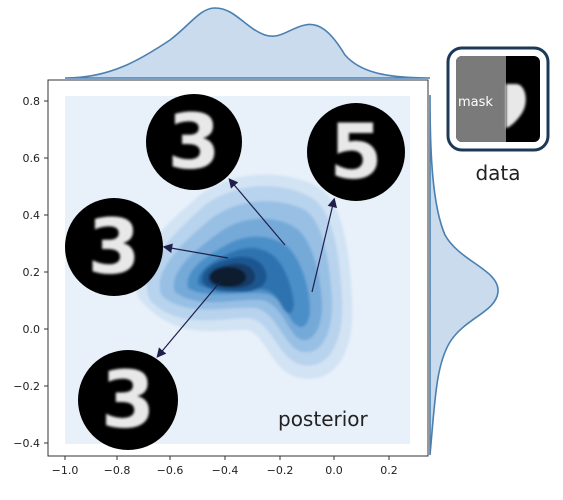 The height and width of the screenshot is (500, 563). Describe the element at coordinates (475, 102) in the screenshot. I see `mask-label: mask` at that location.